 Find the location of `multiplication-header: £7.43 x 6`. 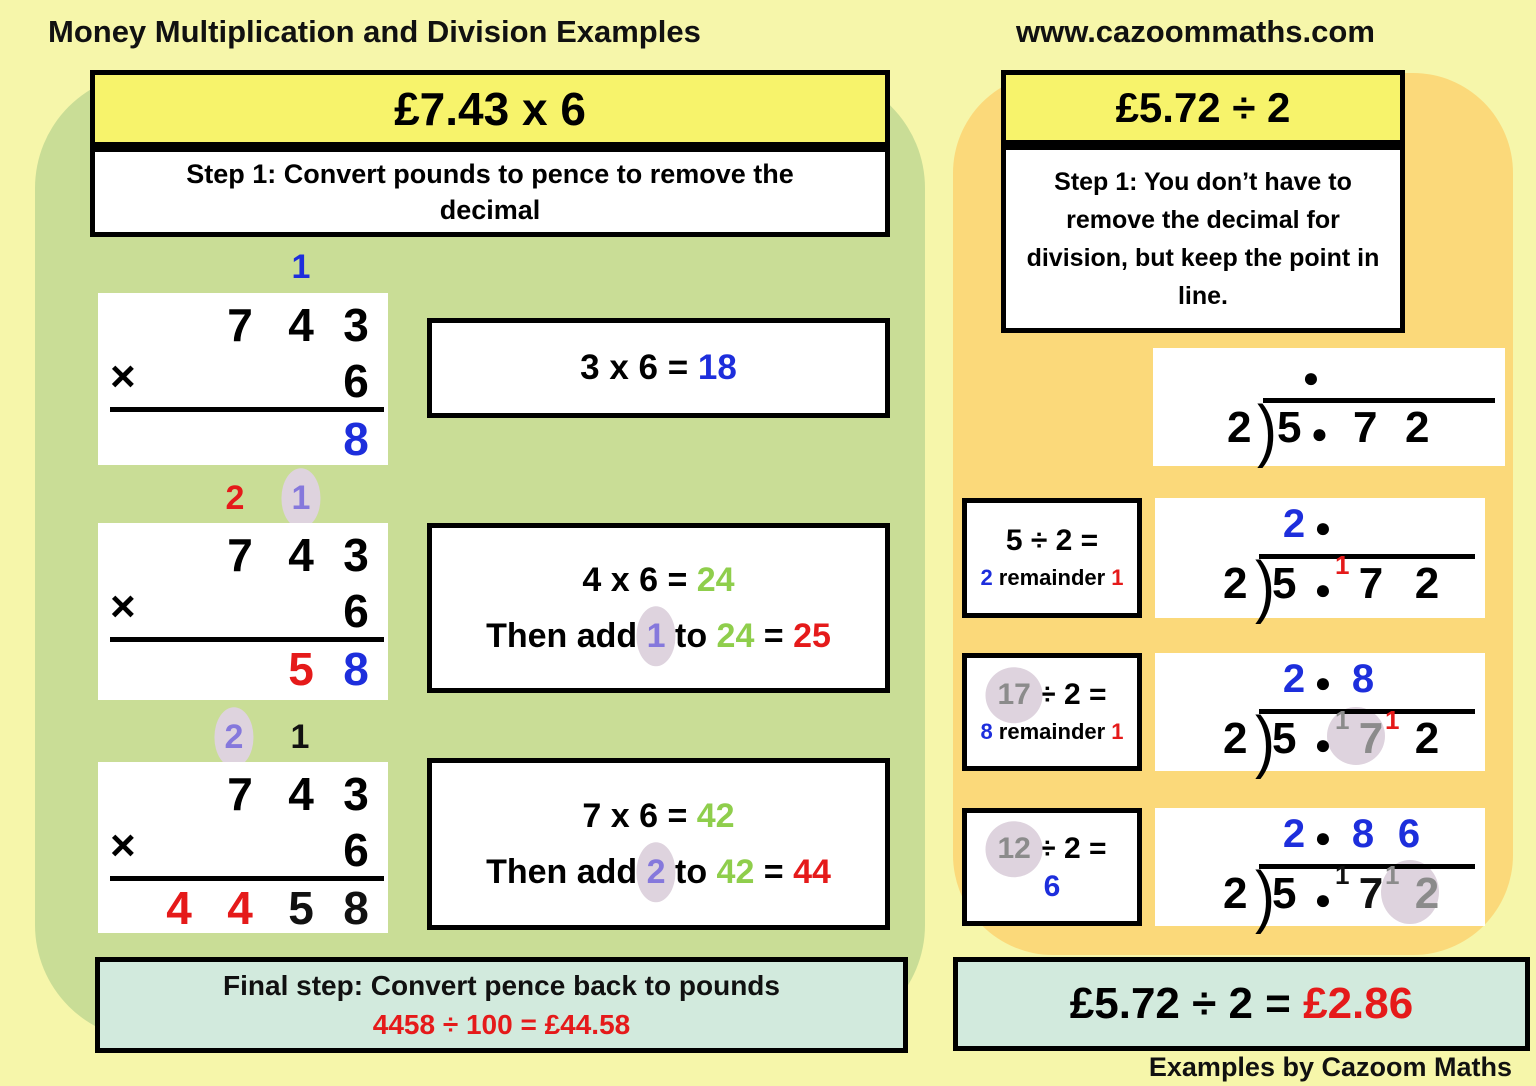

multiplication-header: £7.43 x 6 is located at coordinates (490, 108).